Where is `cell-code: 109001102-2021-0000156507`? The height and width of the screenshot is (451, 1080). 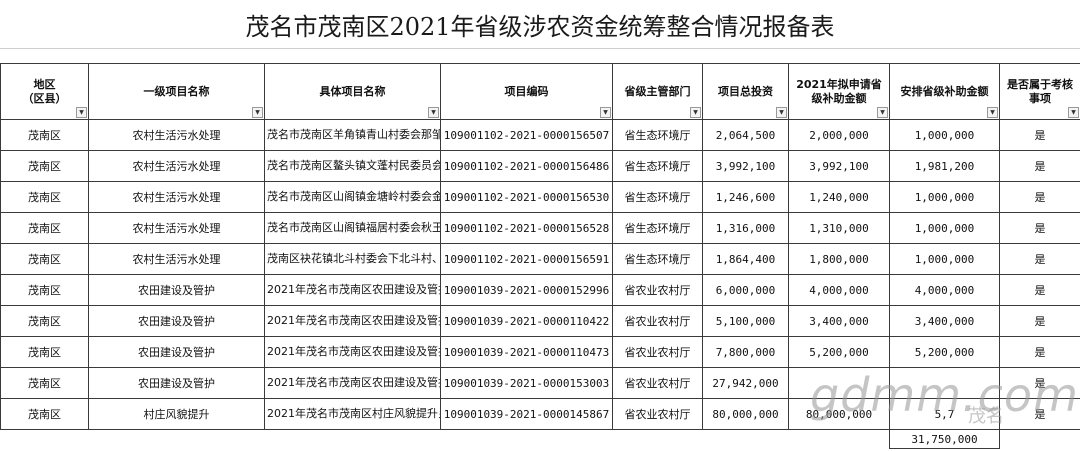
cell-code: 109001102-2021-0000156507 is located at coordinates (526, 135).